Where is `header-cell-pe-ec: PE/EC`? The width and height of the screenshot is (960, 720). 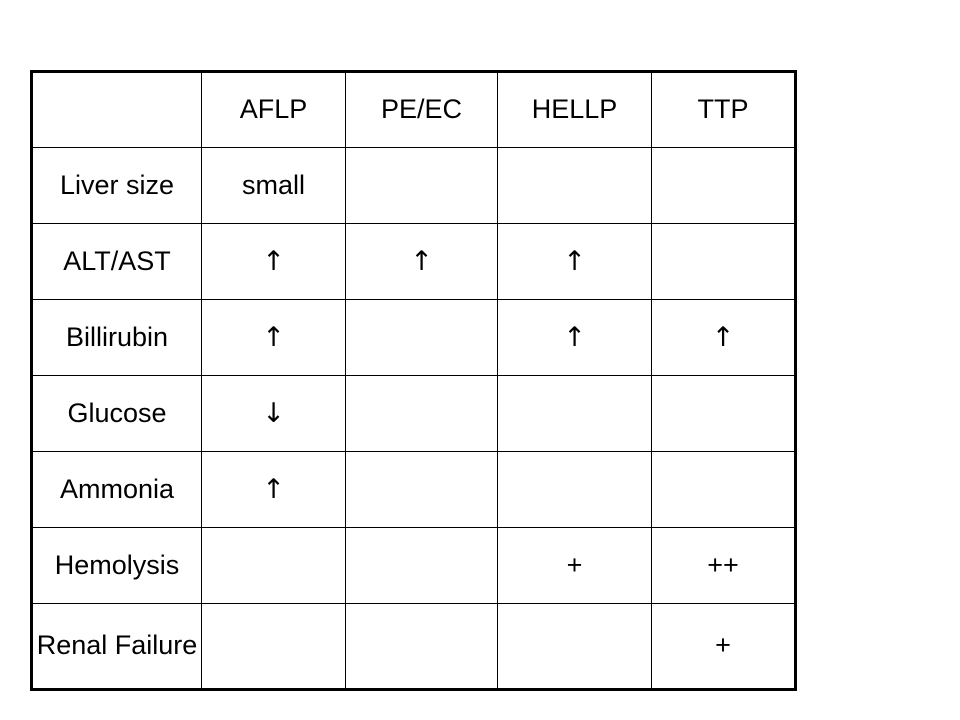 header-cell-pe-ec: PE/EC is located at coordinates (421, 109).